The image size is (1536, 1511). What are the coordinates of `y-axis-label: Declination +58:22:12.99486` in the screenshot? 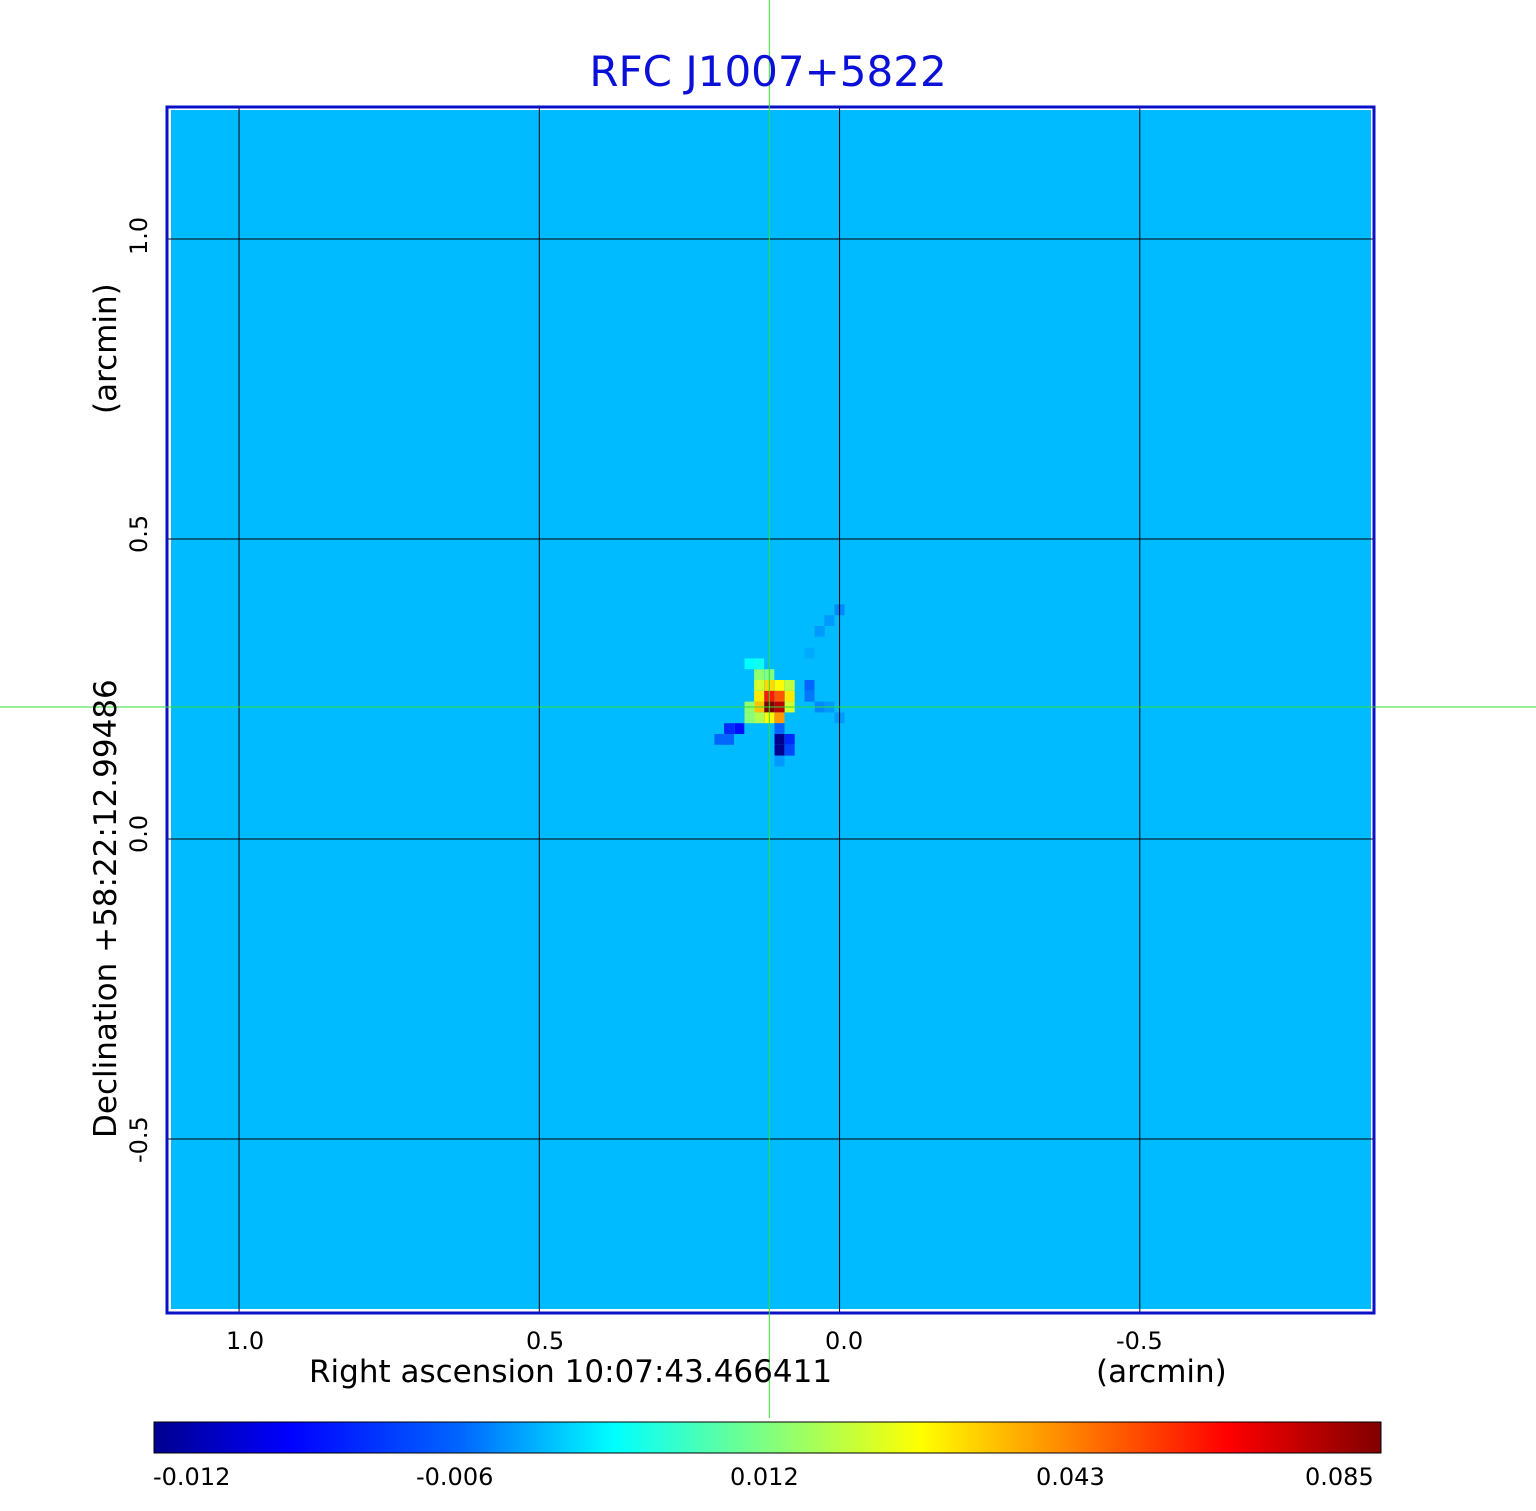 It's located at (106, 908).